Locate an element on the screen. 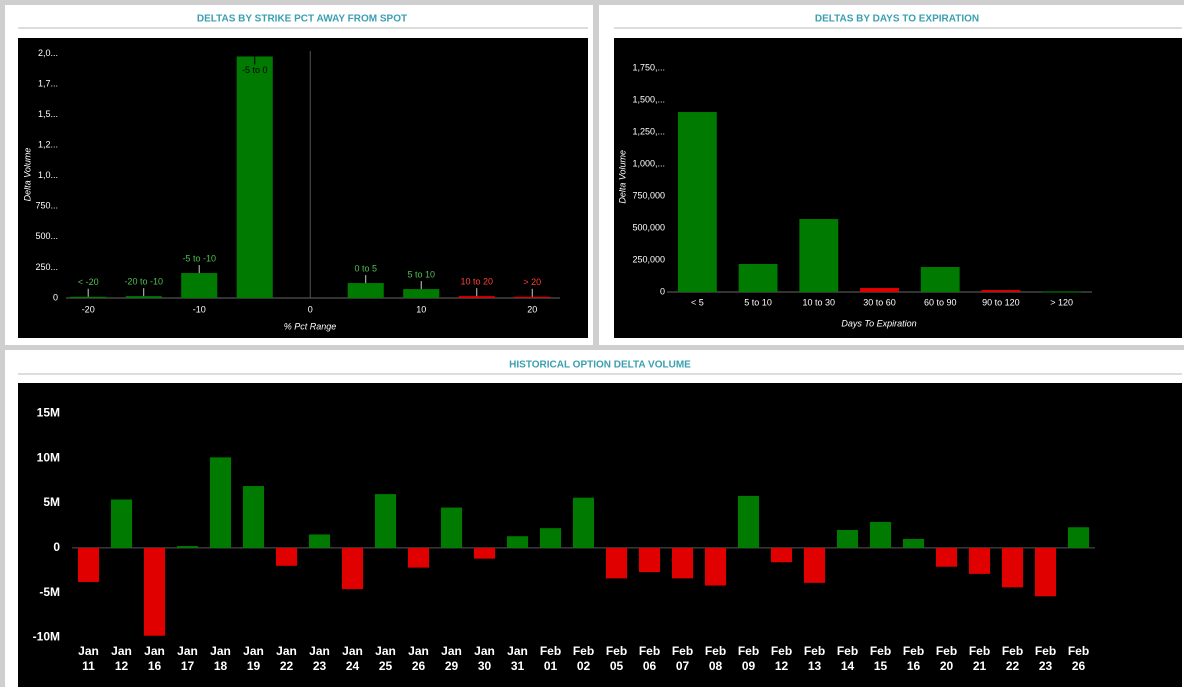 This screenshot has width=1184, height=687. x-tick-label: Jan 29 is located at coordinates (451, 658).